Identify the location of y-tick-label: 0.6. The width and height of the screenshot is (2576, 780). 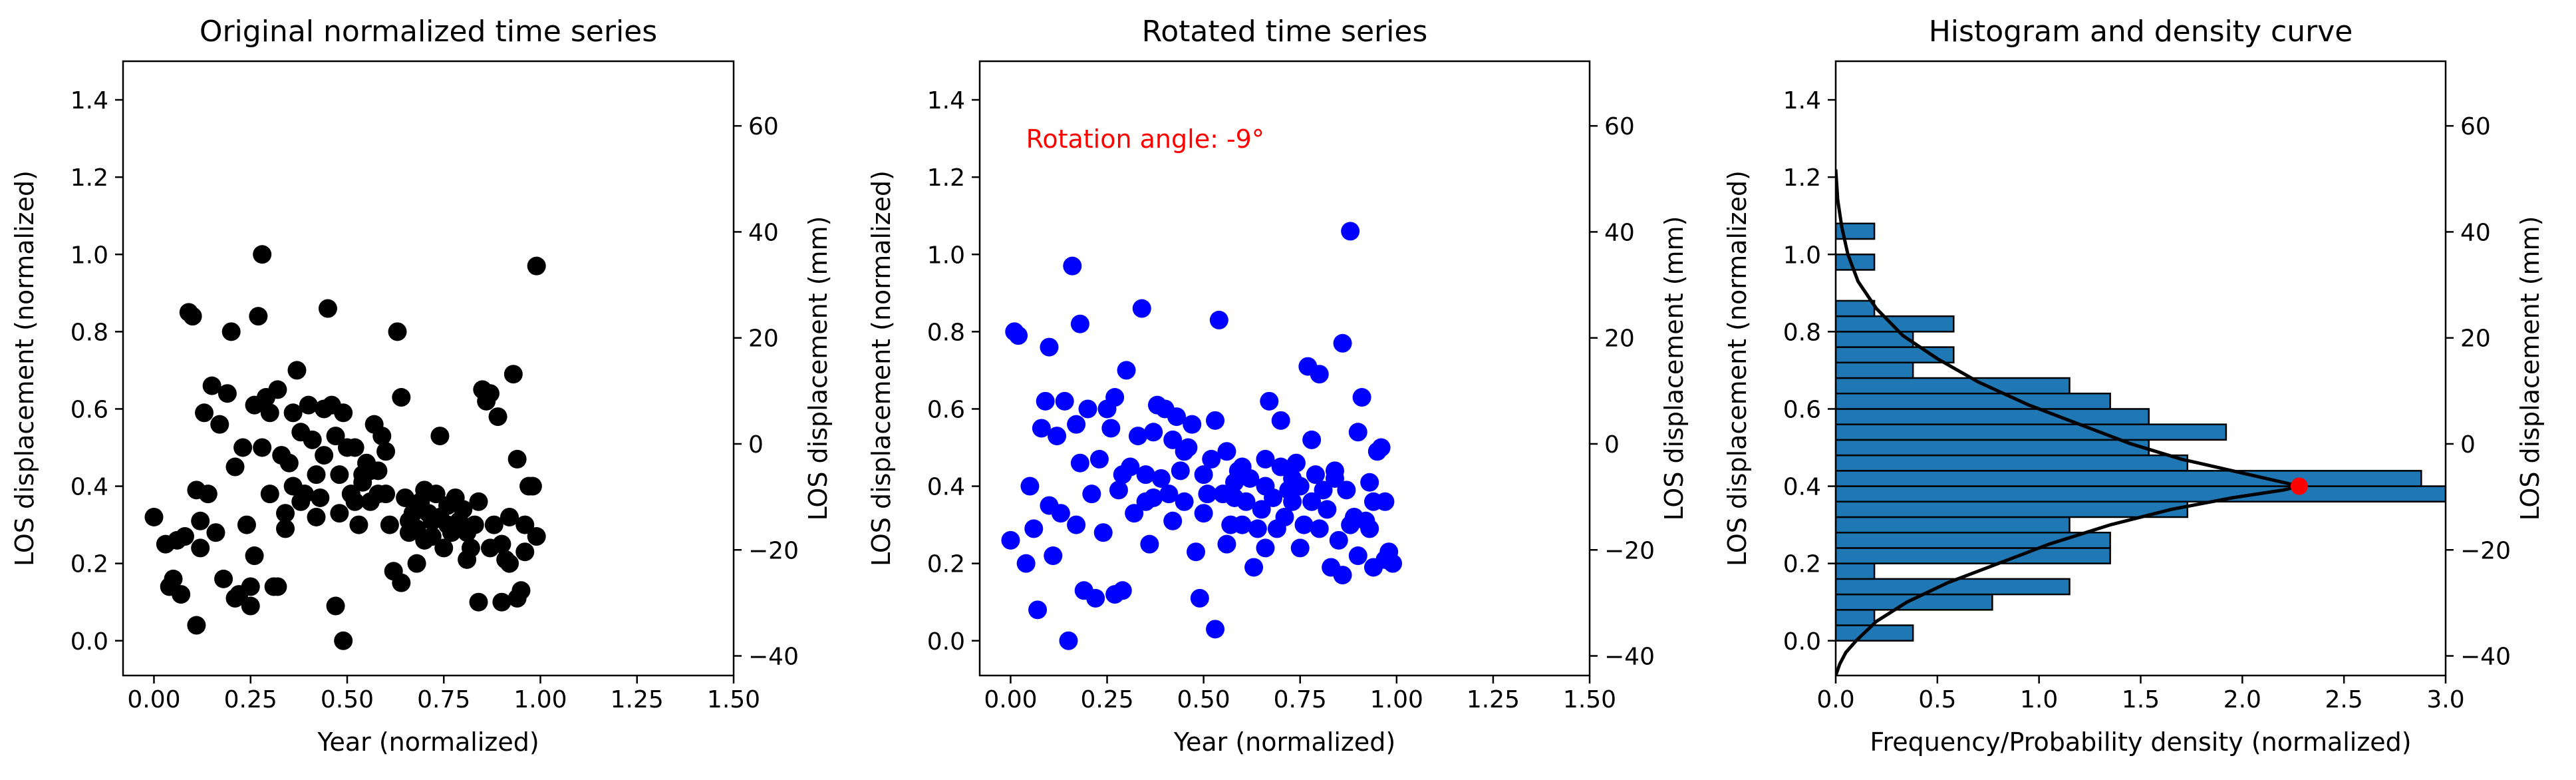
(89, 409).